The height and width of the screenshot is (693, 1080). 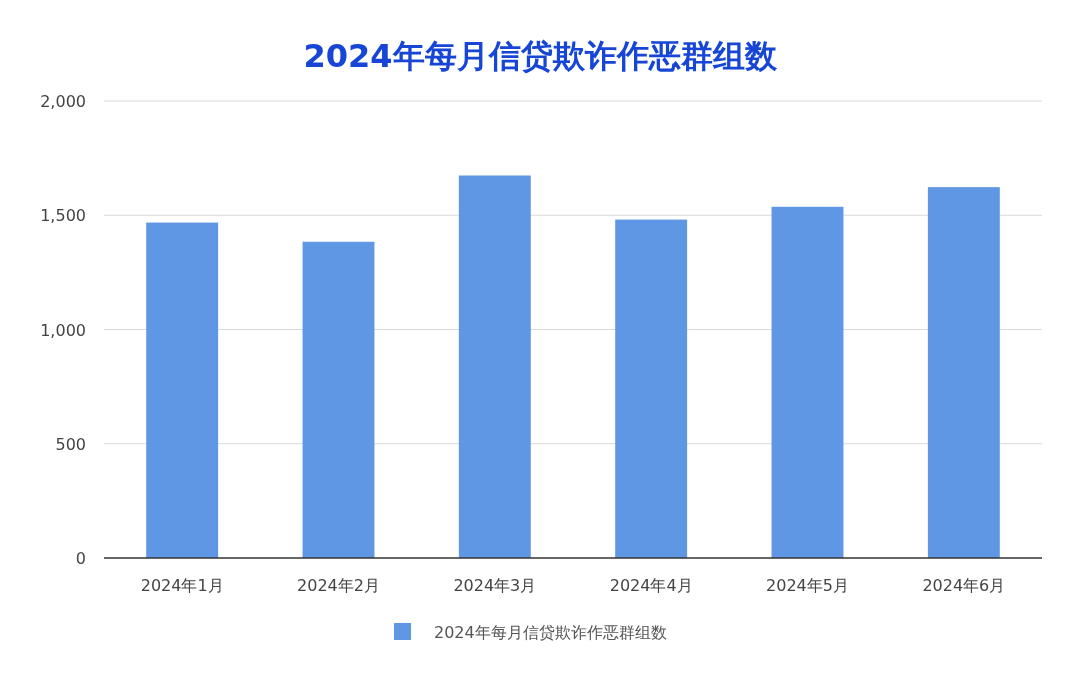 What do you see at coordinates (182, 585) in the screenshot?
I see `x-tick-label: 2024年1月` at bounding box center [182, 585].